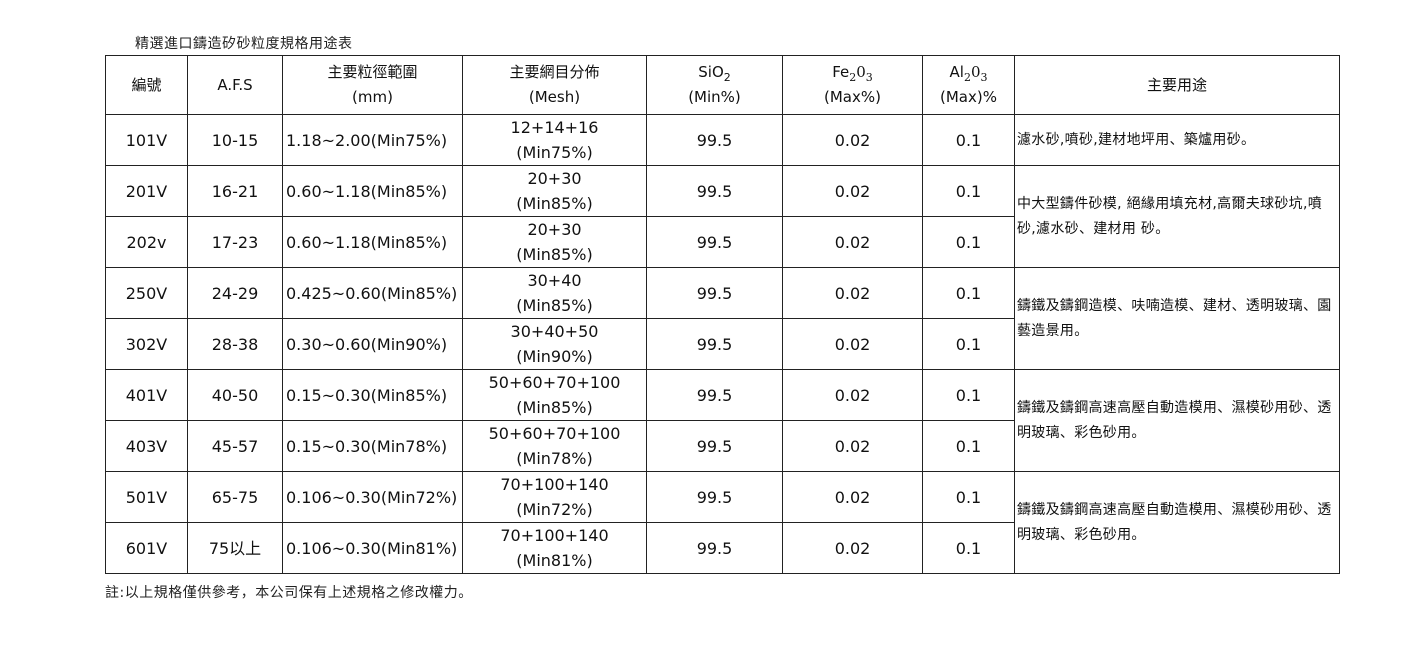 The image size is (1402, 647). Describe the element at coordinates (853, 77) in the screenshot. I see `fe-subscript: 2` at that location.